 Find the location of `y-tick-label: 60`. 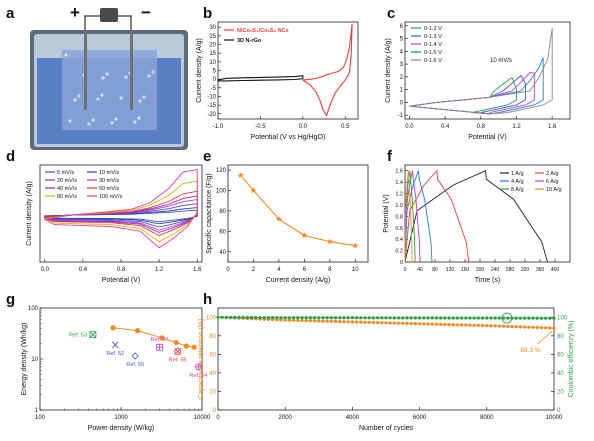

y-tick-label: 60 is located at coordinates (212, 355).